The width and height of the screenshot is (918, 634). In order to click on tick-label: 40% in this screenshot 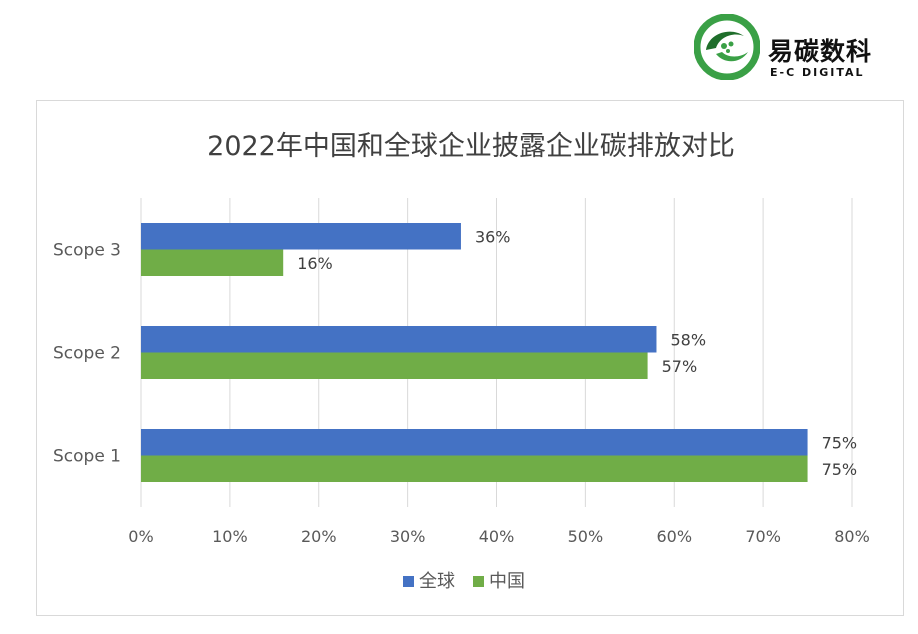, I will do `click(497, 536)`.